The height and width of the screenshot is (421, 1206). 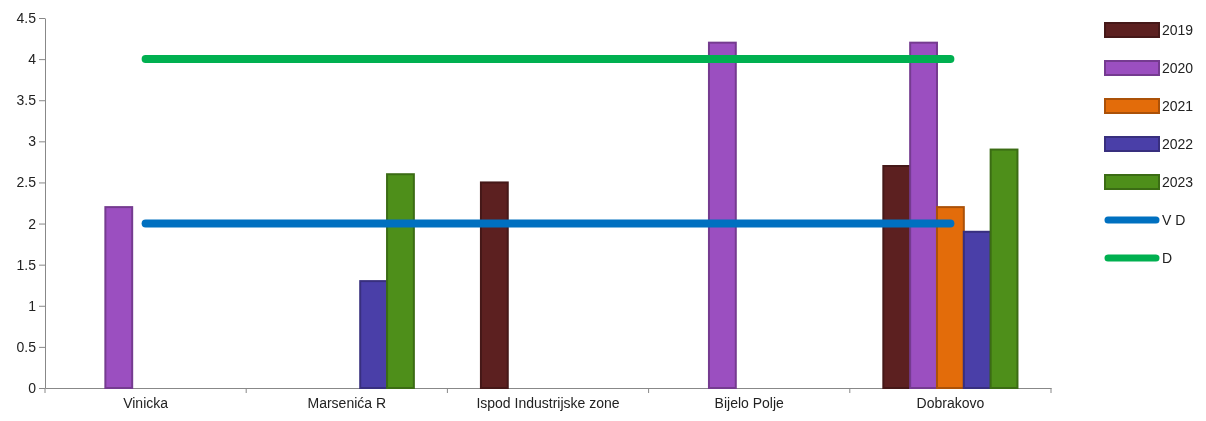 I want to click on y-tick-label: 0.5, so click(x=26, y=346).